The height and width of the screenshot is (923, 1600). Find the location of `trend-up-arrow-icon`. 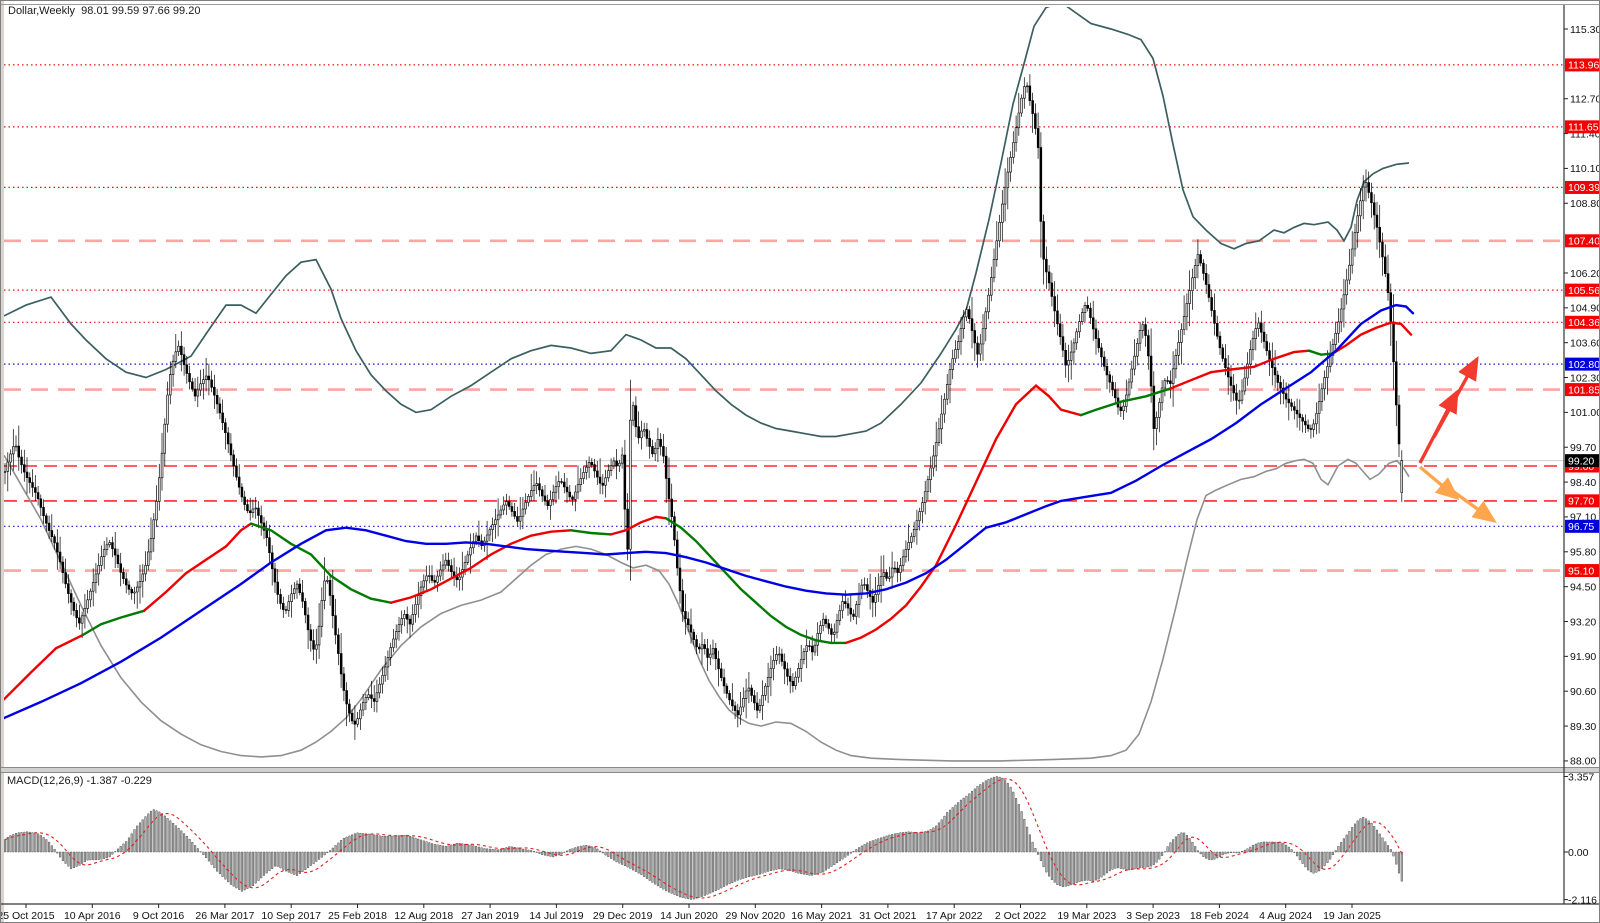

trend-up-arrow-icon is located at coordinates (1455, 397).